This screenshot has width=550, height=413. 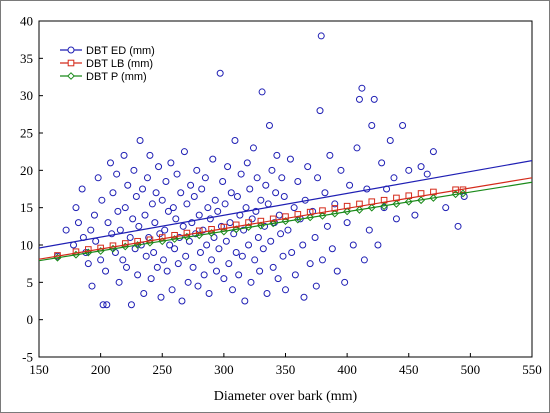 I want to click on y-tick-label: 35, so click(x=26, y=58).